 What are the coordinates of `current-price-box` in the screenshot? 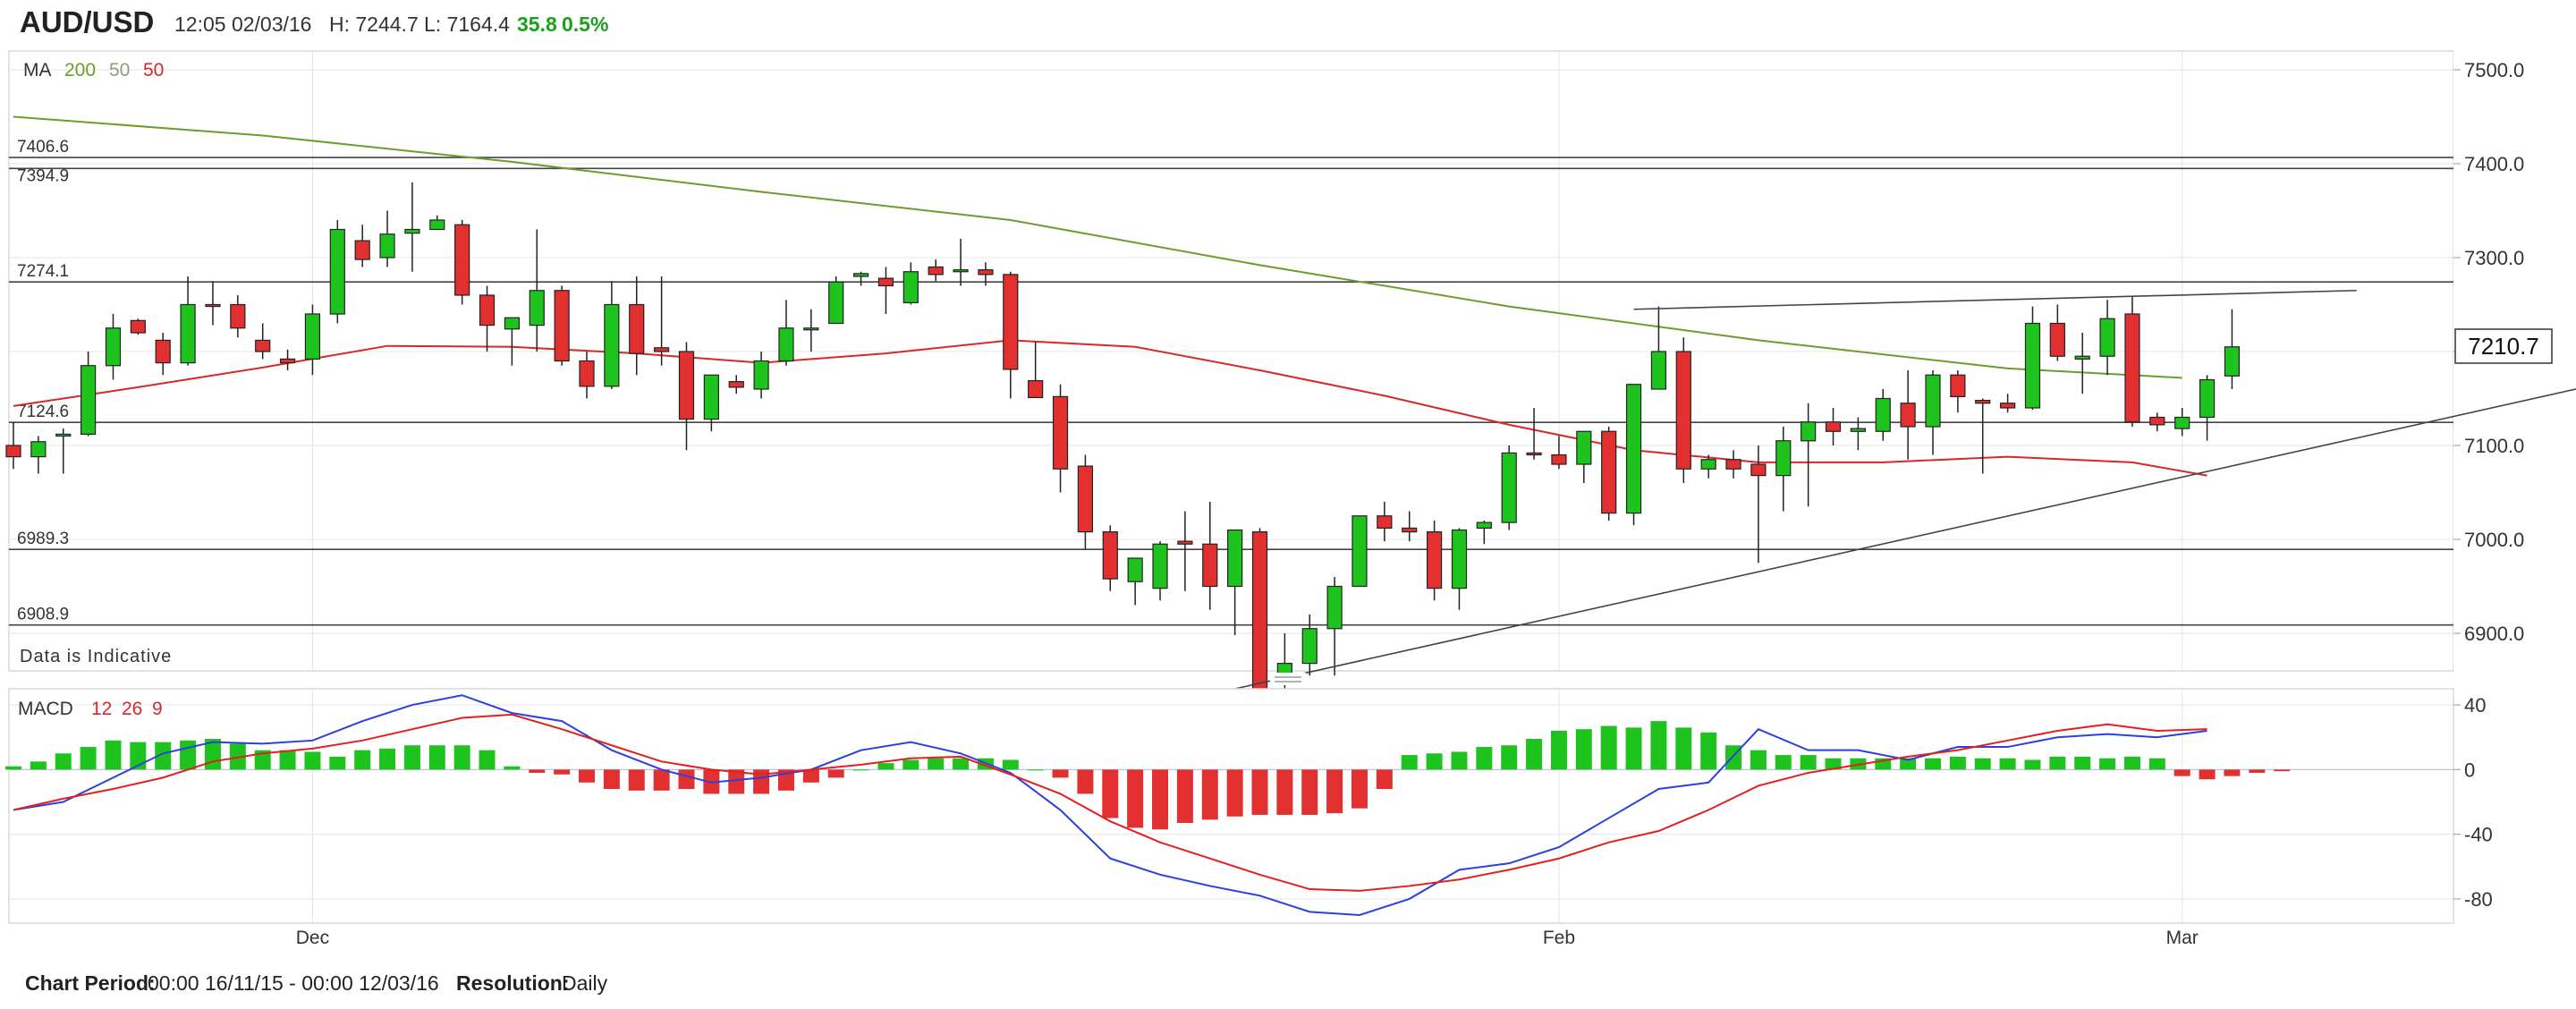 It's located at (2503, 346).